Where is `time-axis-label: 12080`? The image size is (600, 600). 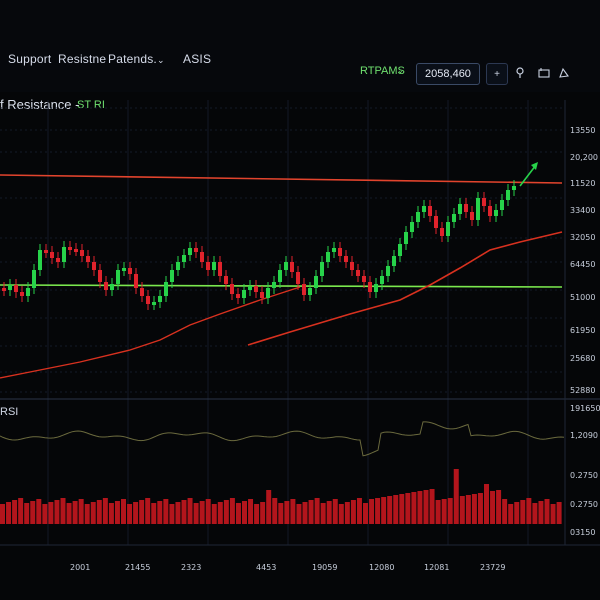 time-axis-label: 12080 is located at coordinates (381, 567).